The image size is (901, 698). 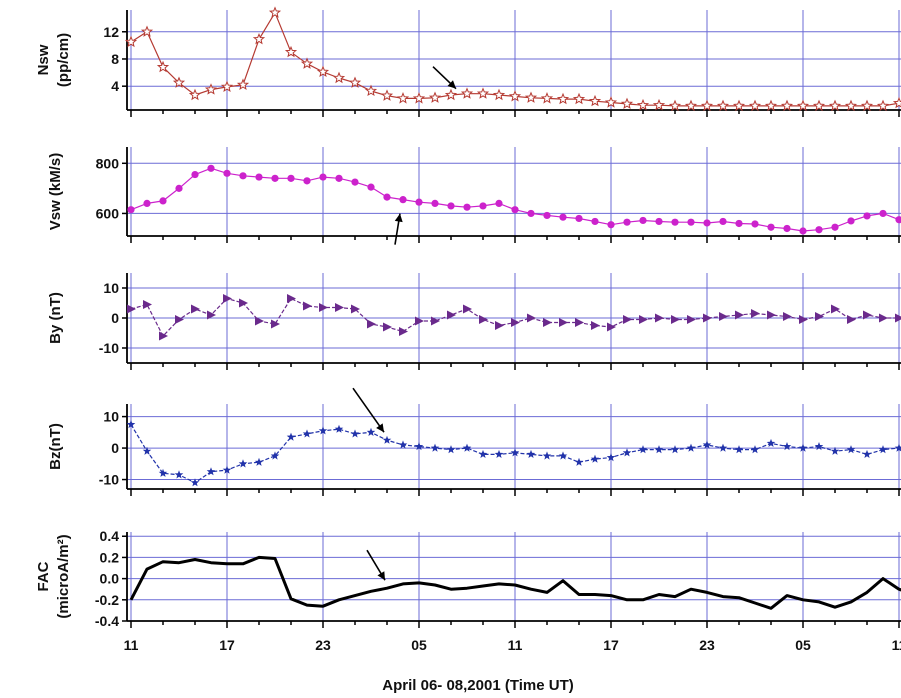 I want to click on y-tick-label: -0.2, so click(x=107, y=600).